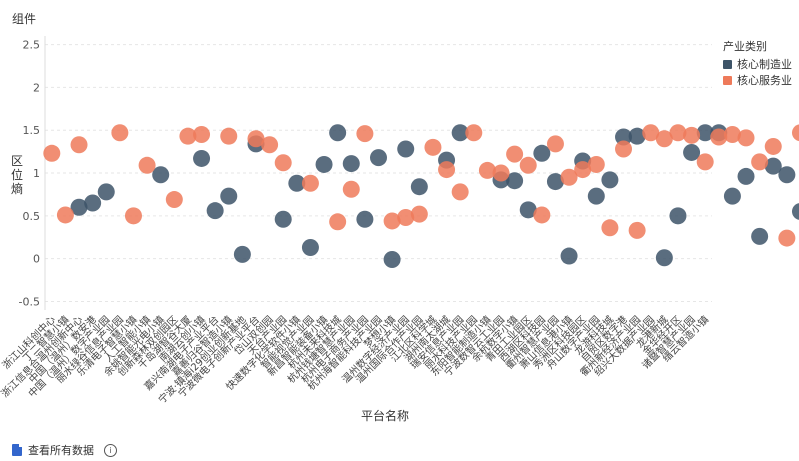 The height and width of the screenshot is (461, 799). Describe the element at coordinates (764, 64) in the screenshot. I see `legend-label: 核心制造业` at that location.